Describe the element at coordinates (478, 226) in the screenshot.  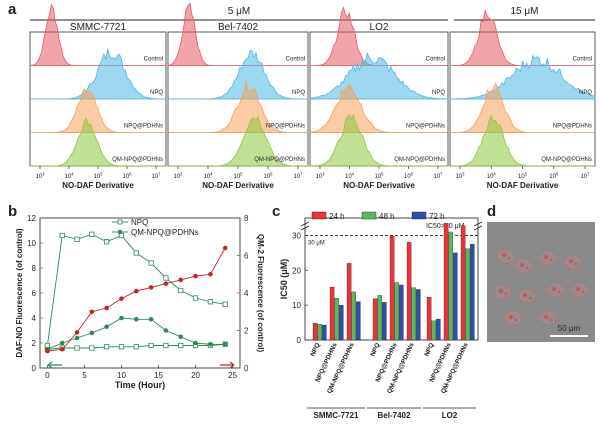
I see `axis-break-right` at that location.